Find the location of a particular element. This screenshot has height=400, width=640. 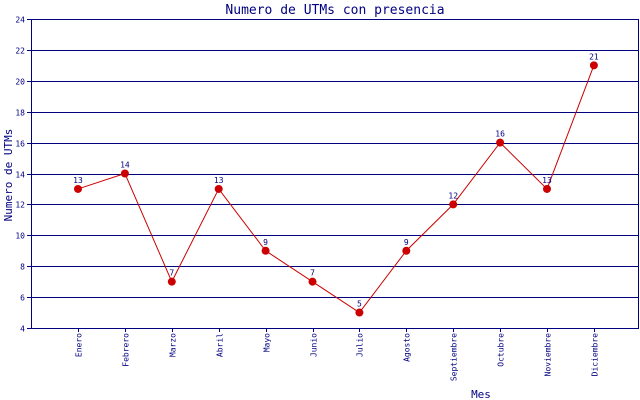

x-tick-label: Enero is located at coordinates (79, 345).